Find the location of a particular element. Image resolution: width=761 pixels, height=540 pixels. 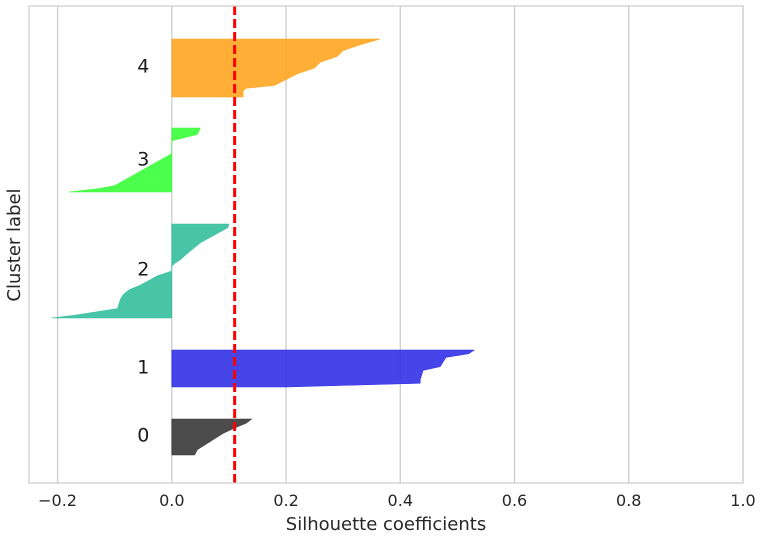

x-tick-label: 0.6 is located at coordinates (514, 500).